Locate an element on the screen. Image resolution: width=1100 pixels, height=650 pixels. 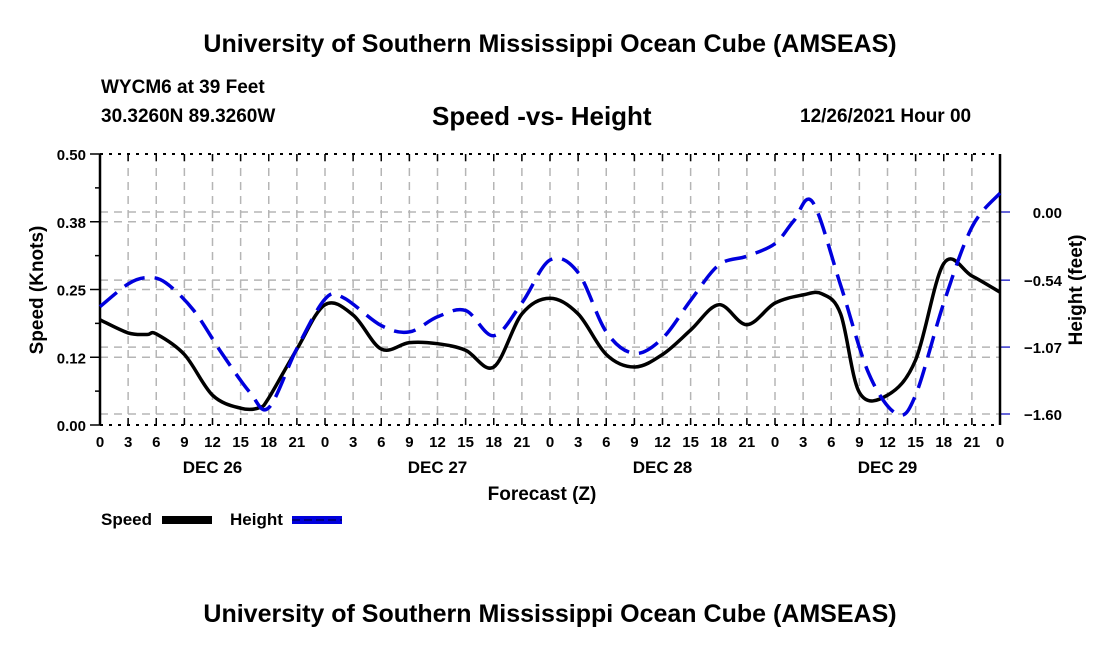
x-day-label: DEC 28 is located at coordinates (663, 467).